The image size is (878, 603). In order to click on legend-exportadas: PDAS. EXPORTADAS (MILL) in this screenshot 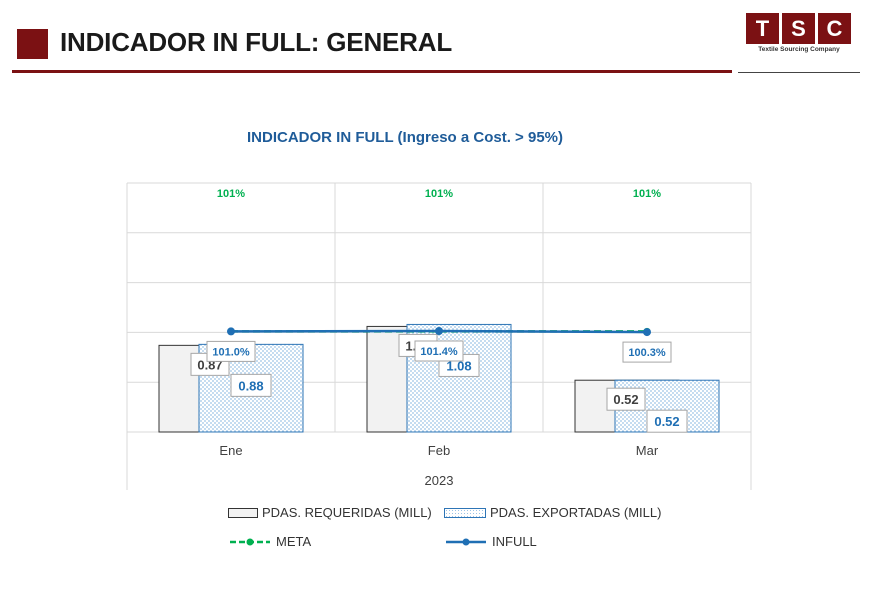, I will do `click(552, 512)`.